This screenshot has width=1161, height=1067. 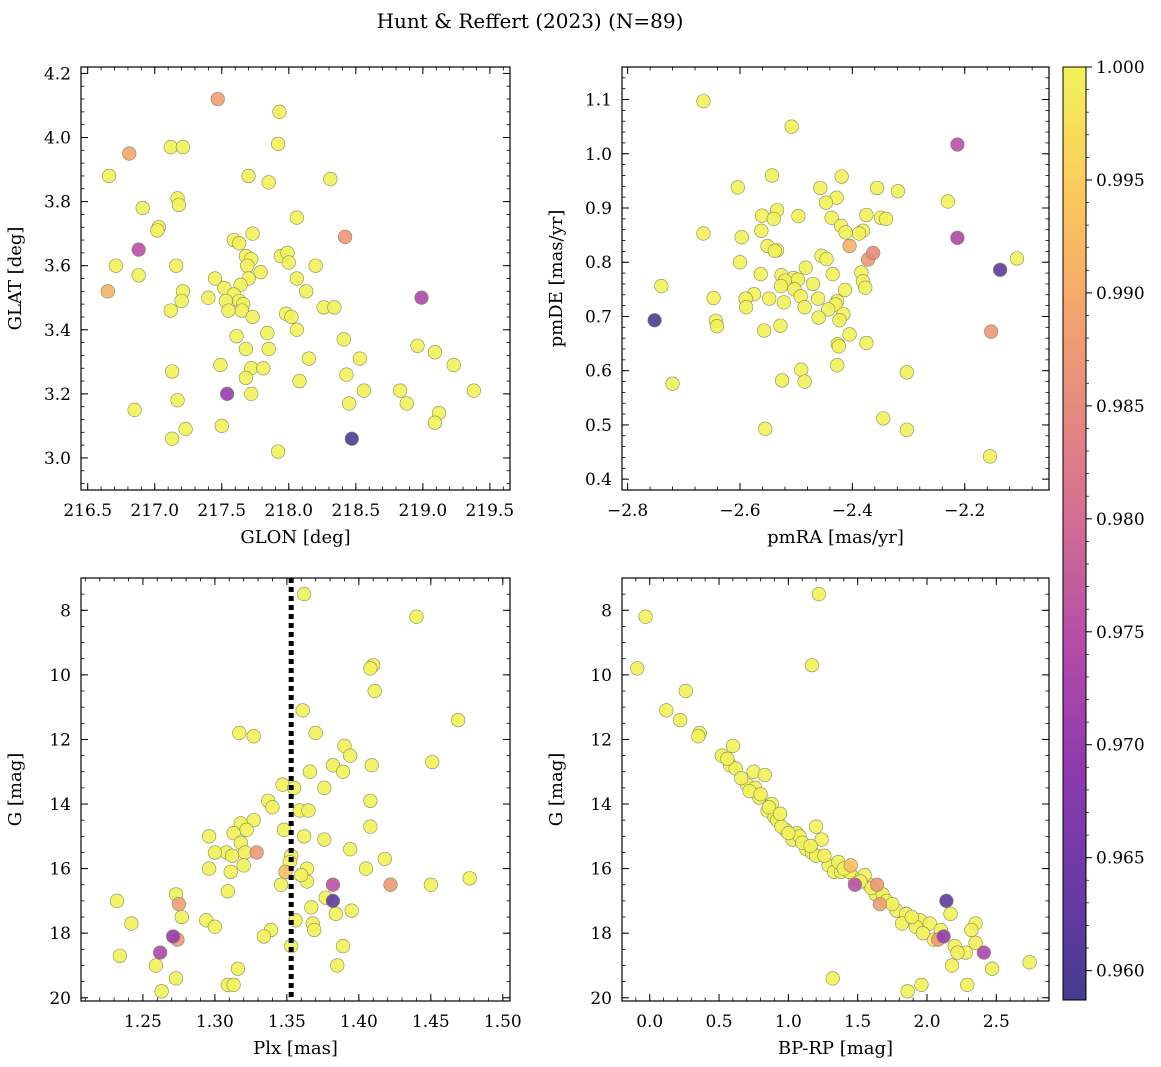 What do you see at coordinates (295, 537) in the screenshot?
I see `x-axis-label: GLON [deg]` at bounding box center [295, 537].